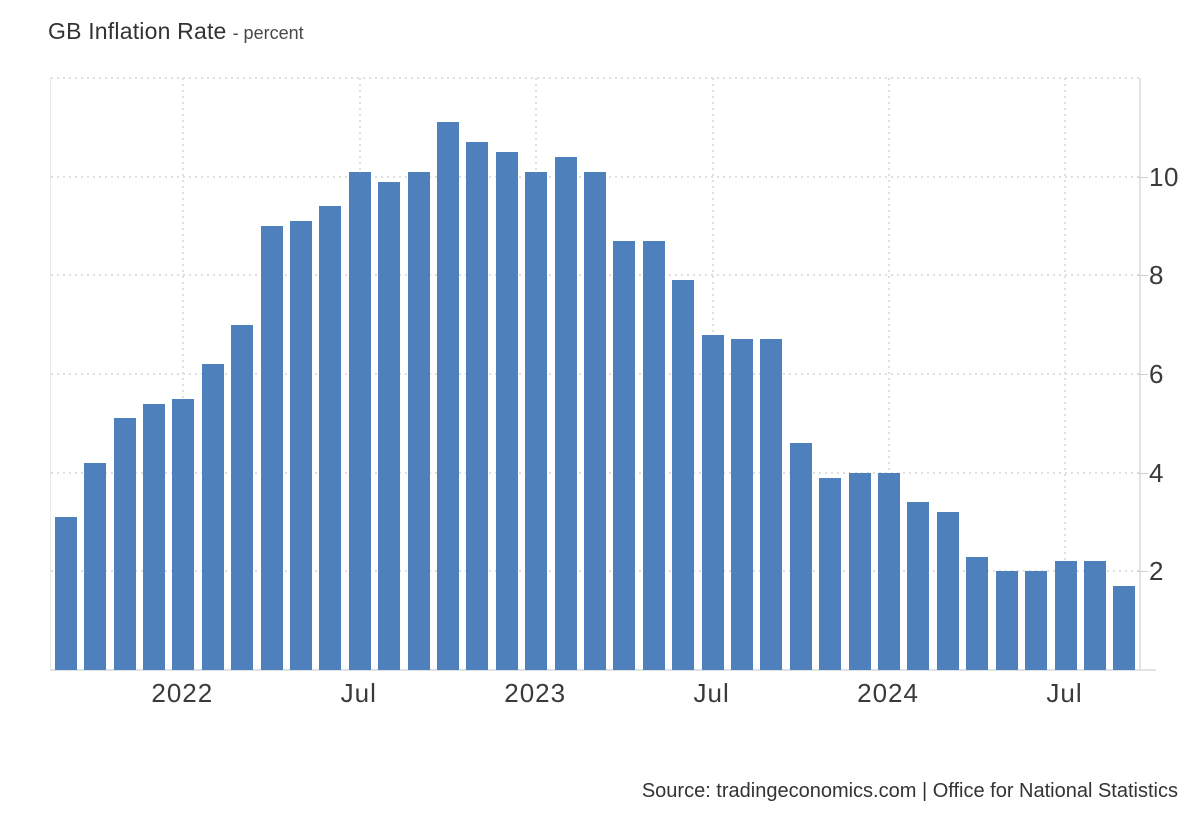  I want to click on y-axis-label: 8, so click(1156, 275).